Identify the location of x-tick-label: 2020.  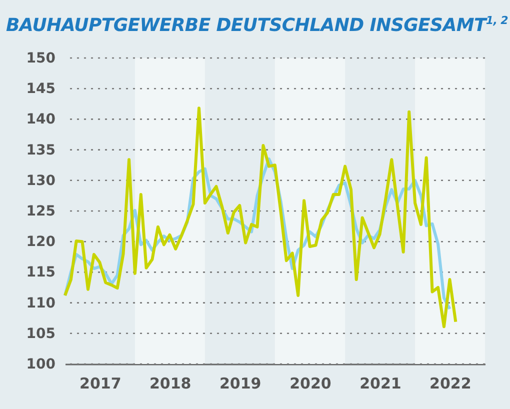
(311, 383).